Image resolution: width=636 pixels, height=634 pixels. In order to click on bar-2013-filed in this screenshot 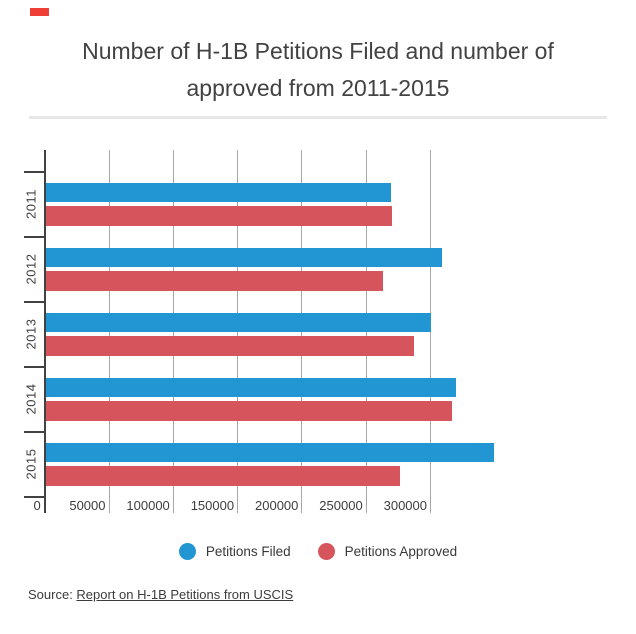, I will do `click(238, 322)`.